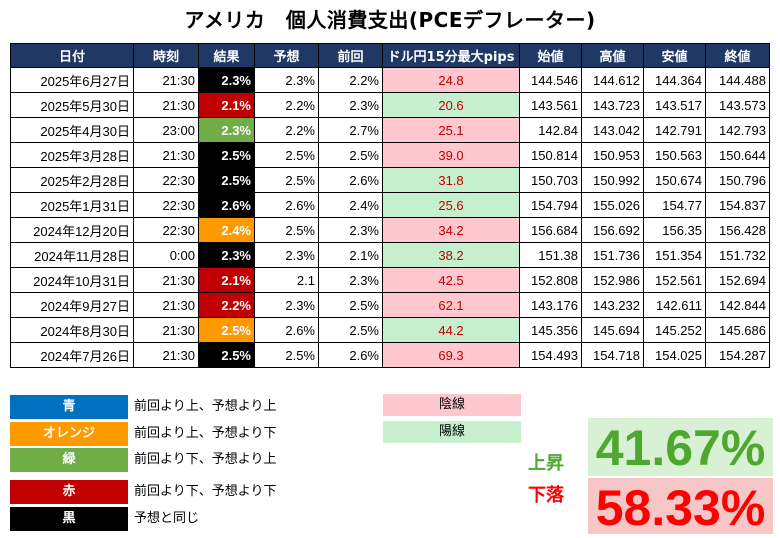  What do you see at coordinates (226, 305) in the screenshot?
I see `cell-result: 2.2%` at bounding box center [226, 305].